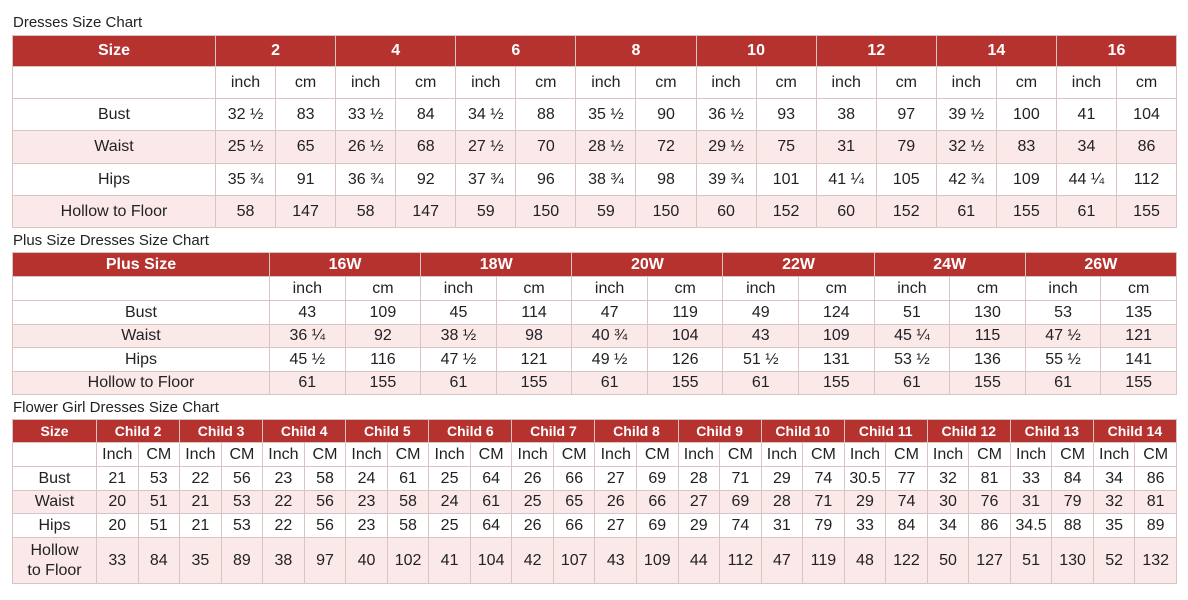  I want to click on measurement-value: 98, so click(666, 179).